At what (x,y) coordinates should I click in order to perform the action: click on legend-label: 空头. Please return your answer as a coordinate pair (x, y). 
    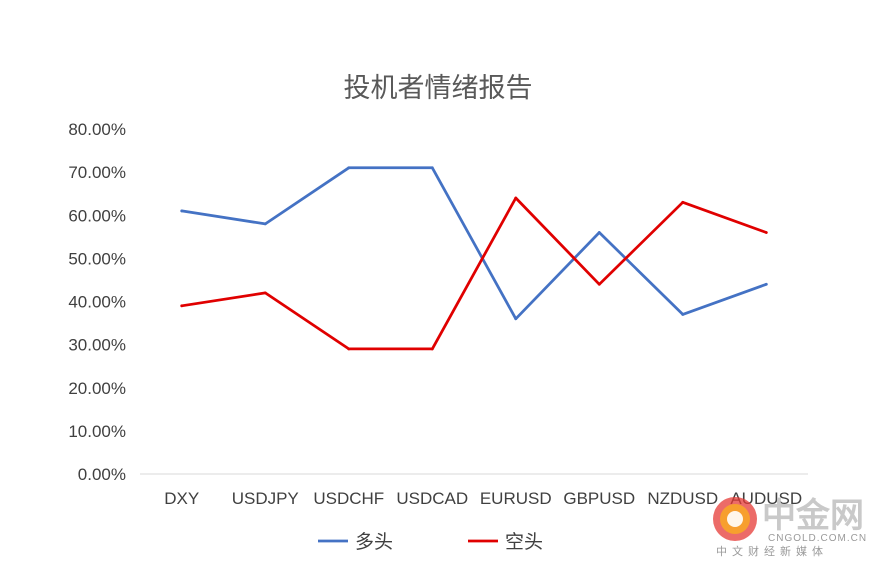
    Looking at the image, I should click on (524, 542).